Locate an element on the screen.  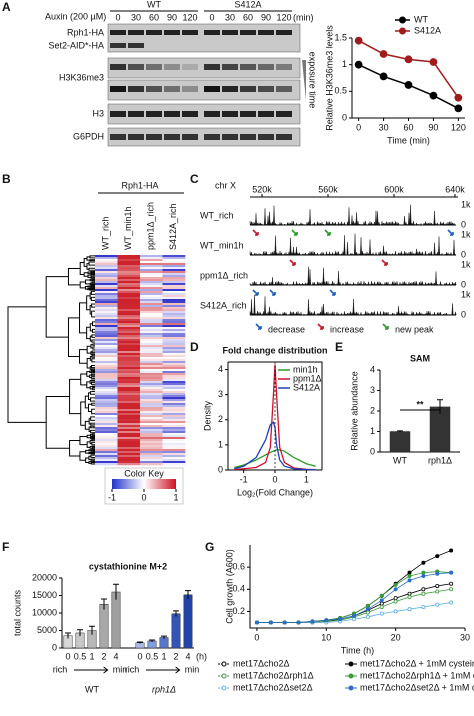
timepoint: 90 is located at coordinates (172, 17).